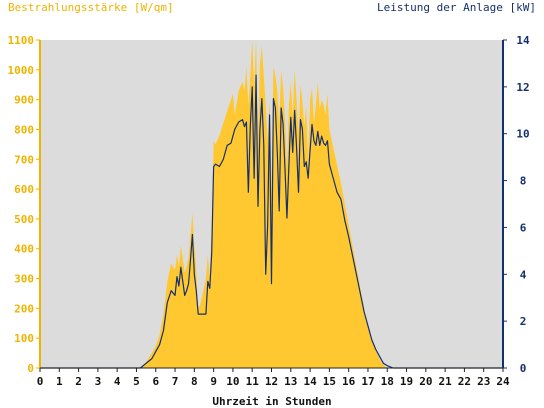 The width and height of the screenshot is (544, 408). I want to click on left-tick-label: 300, so click(24, 279).